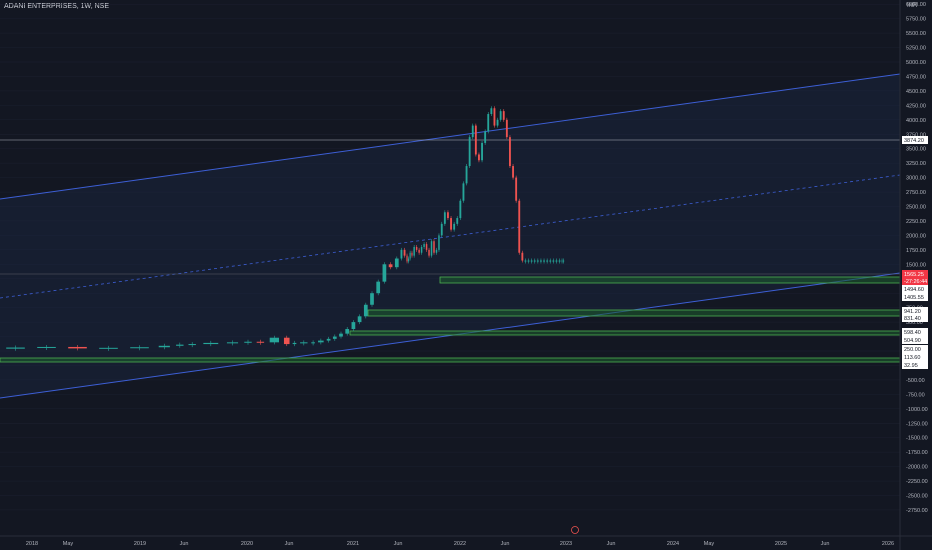  What do you see at coordinates (912, 358) in the screenshot?
I see `price-marker-label: 113.60` at bounding box center [912, 358].